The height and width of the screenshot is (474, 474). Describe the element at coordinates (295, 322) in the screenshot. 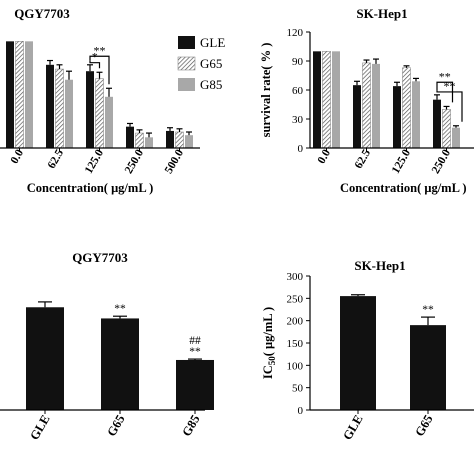

I see `panel-d-y-tick-label-4: 200` at that location.